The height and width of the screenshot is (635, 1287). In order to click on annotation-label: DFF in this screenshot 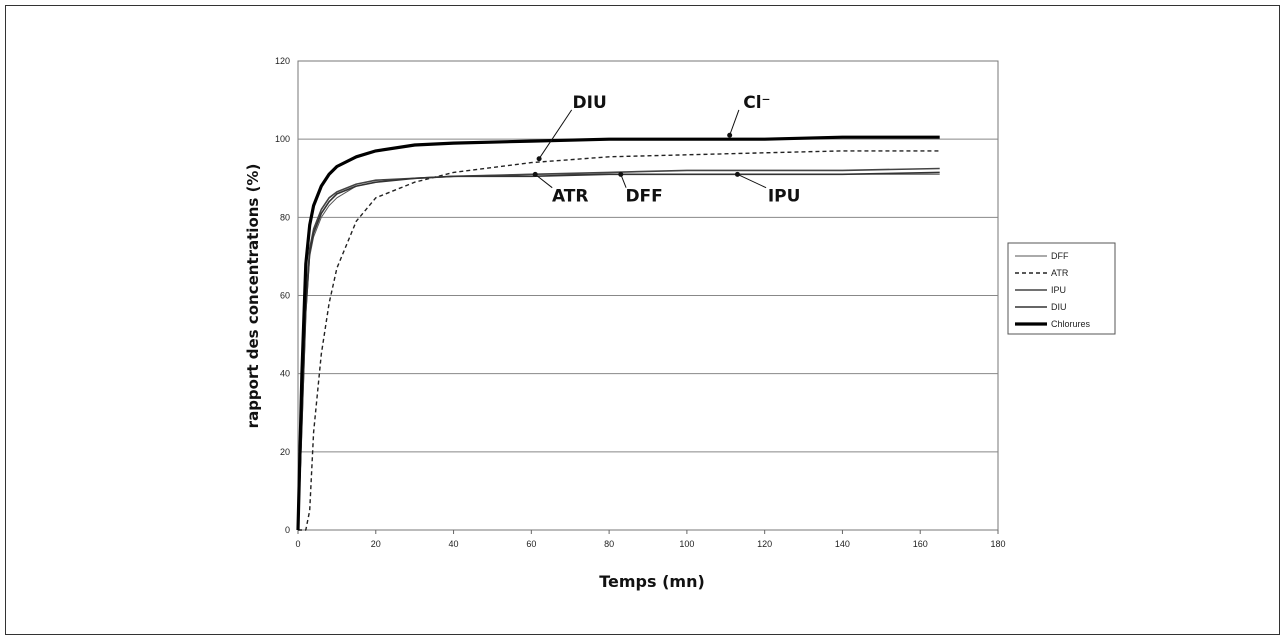, I will do `click(643, 197)`.